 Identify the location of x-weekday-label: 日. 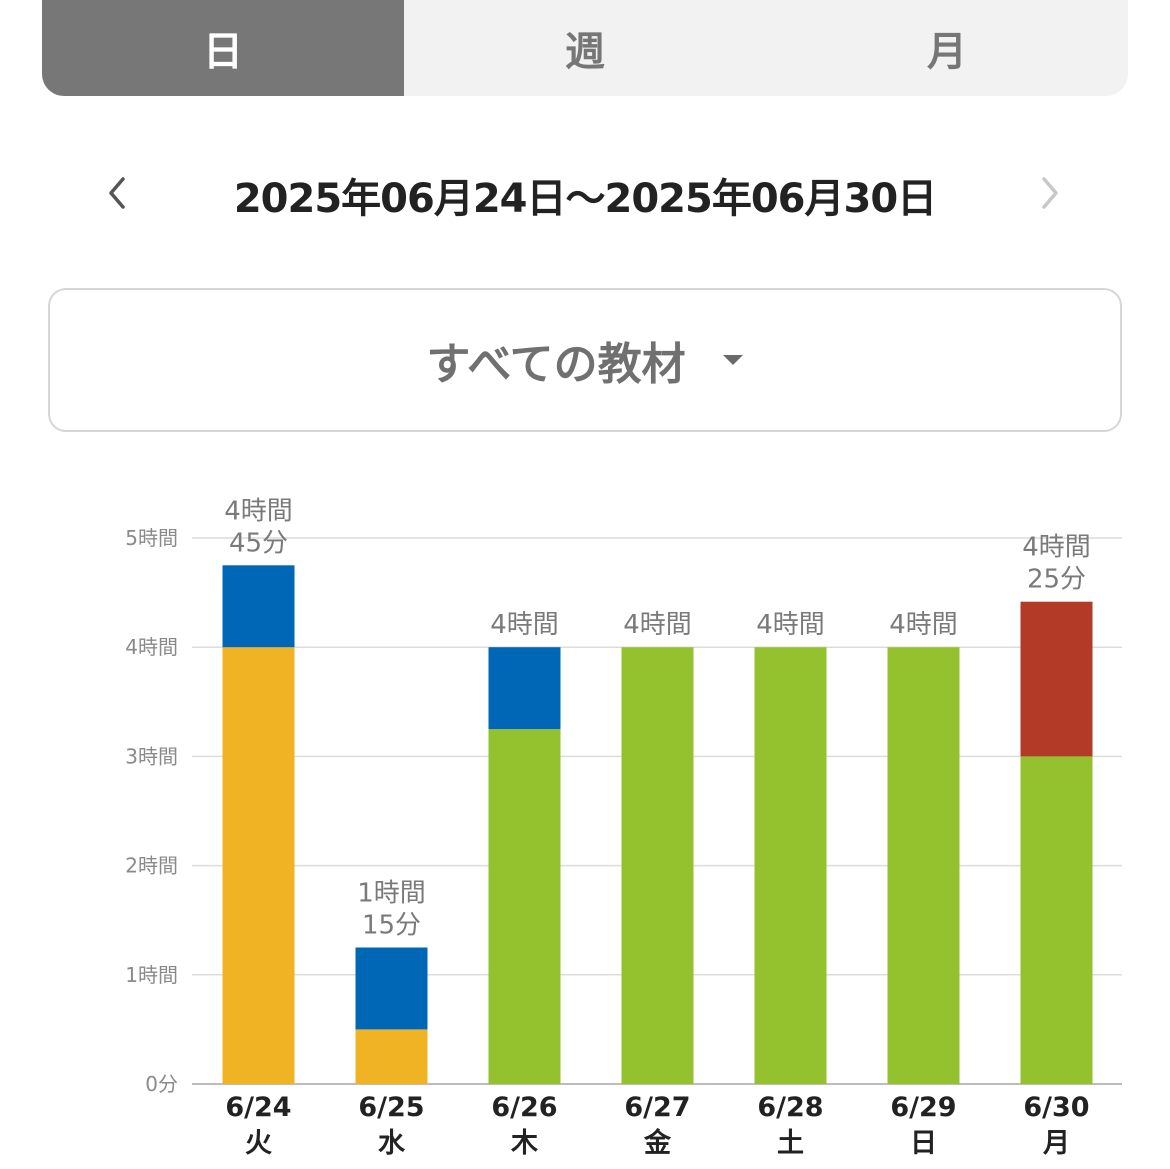
(923, 1143).